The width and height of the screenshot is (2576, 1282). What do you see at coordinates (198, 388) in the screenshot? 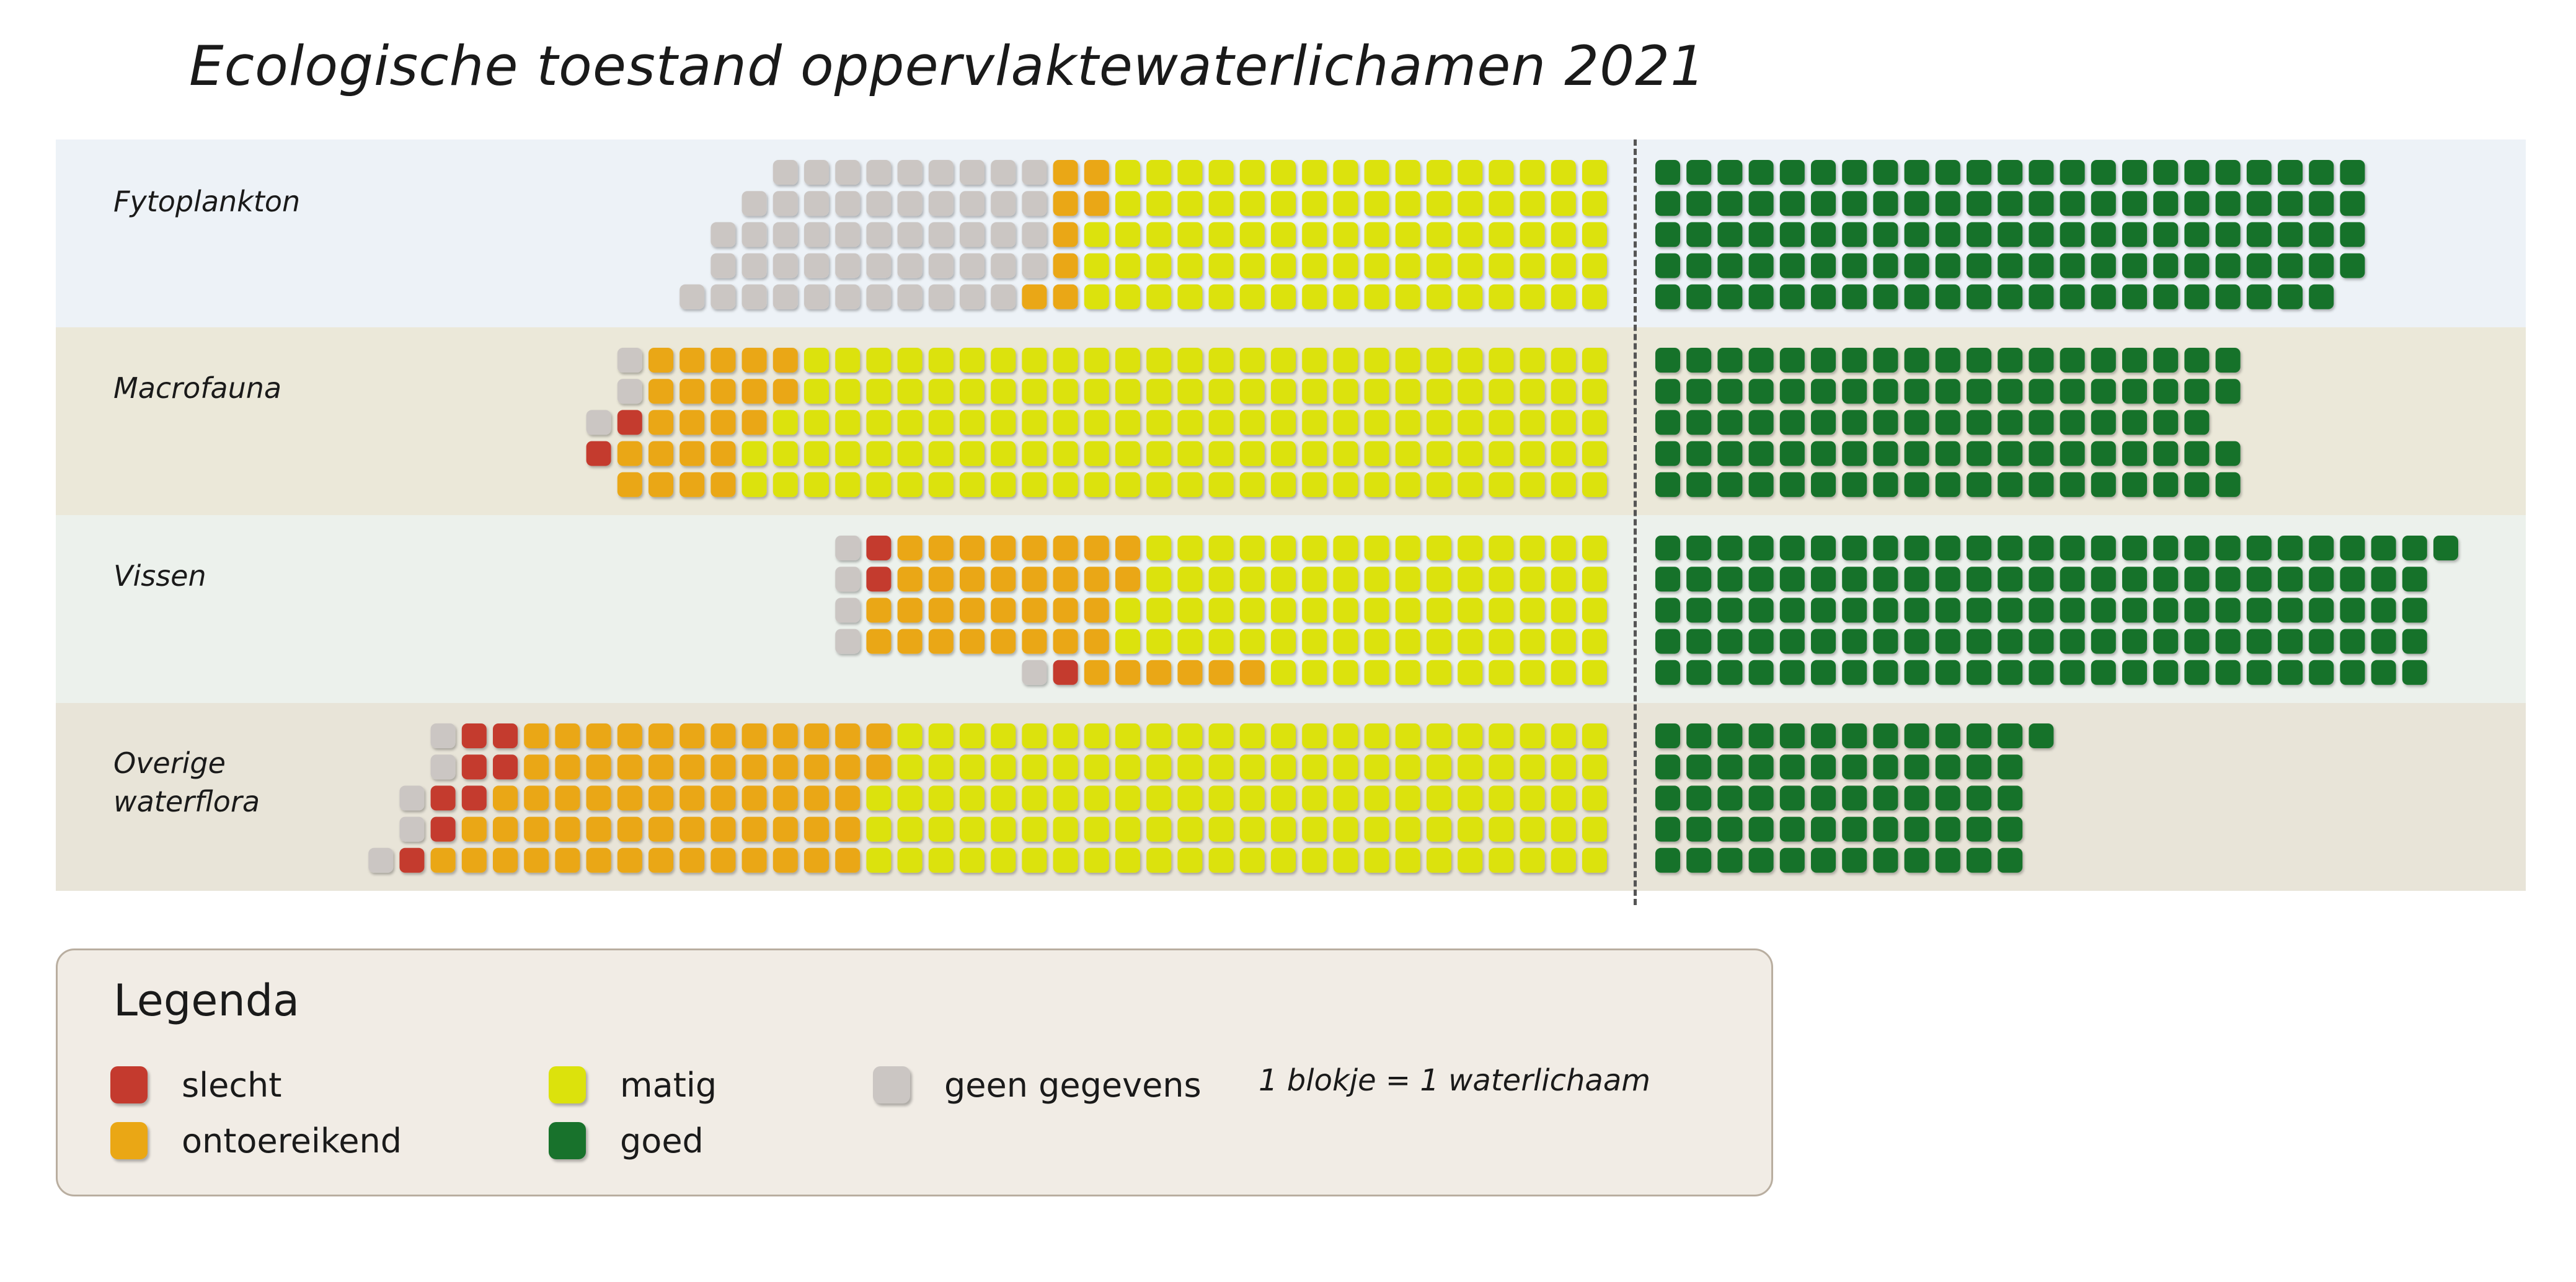
I see `row-label-macrofauna: Macrofauna` at bounding box center [198, 388].